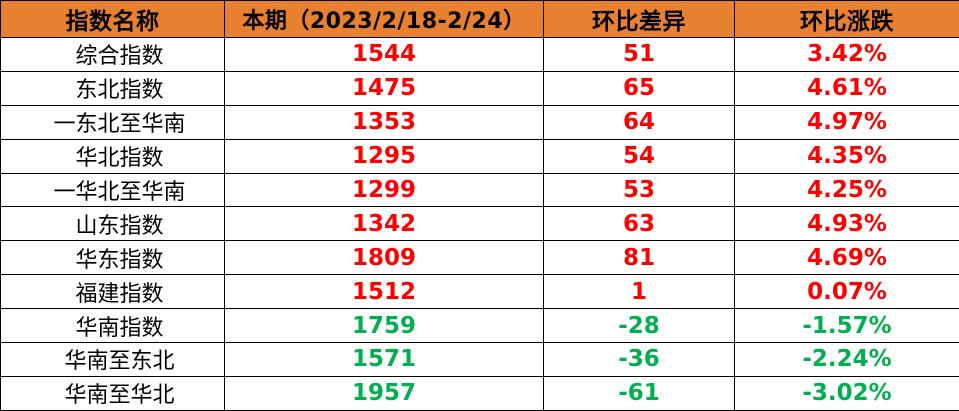 Image resolution: width=959 pixels, height=411 pixels. I want to click on cell-mom-difference: -36, so click(639, 360).